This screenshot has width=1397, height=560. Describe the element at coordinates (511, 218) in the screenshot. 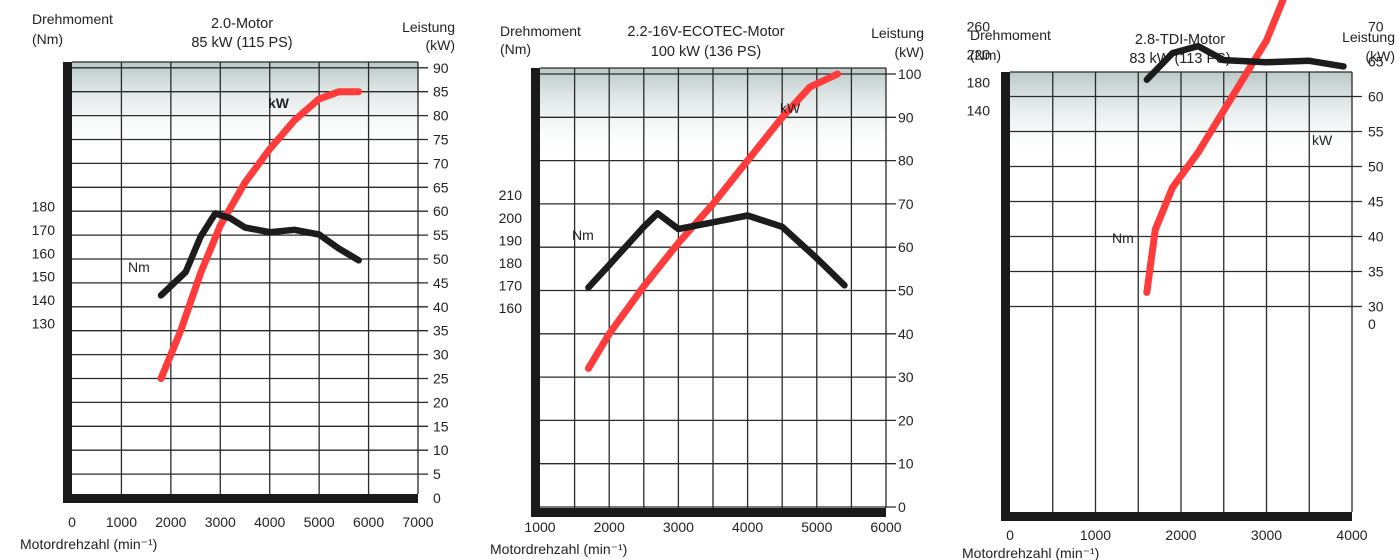

I see `left-tick-label: 200` at that location.